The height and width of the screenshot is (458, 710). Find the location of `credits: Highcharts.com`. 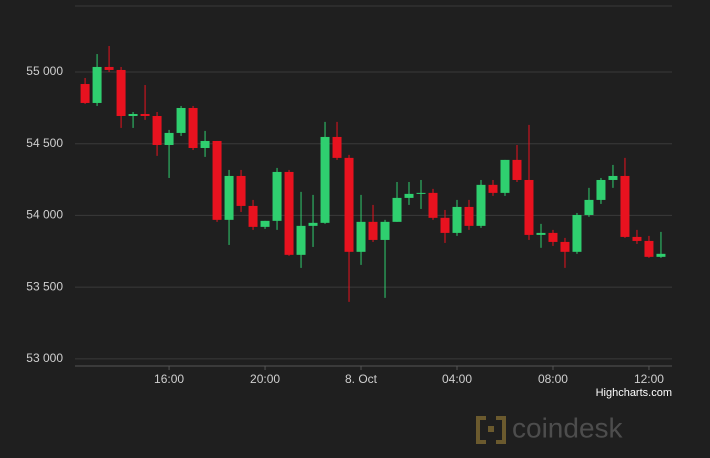

credits: Highcharts.com is located at coordinates (634, 393).